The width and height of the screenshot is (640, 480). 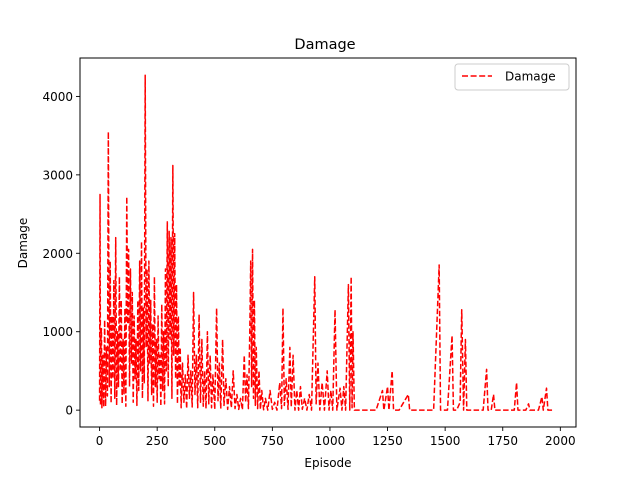 I want to click on x-axis: 0 250 500 750 1000 1250 1500 1750 2000, so click(x=336, y=437).